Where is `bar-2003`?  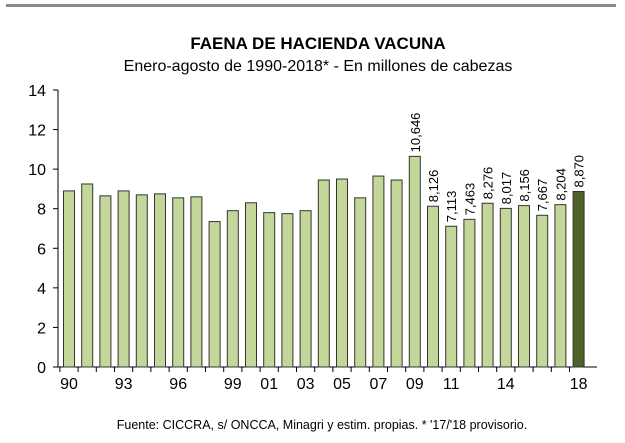 bar-2003 is located at coordinates (305, 289).